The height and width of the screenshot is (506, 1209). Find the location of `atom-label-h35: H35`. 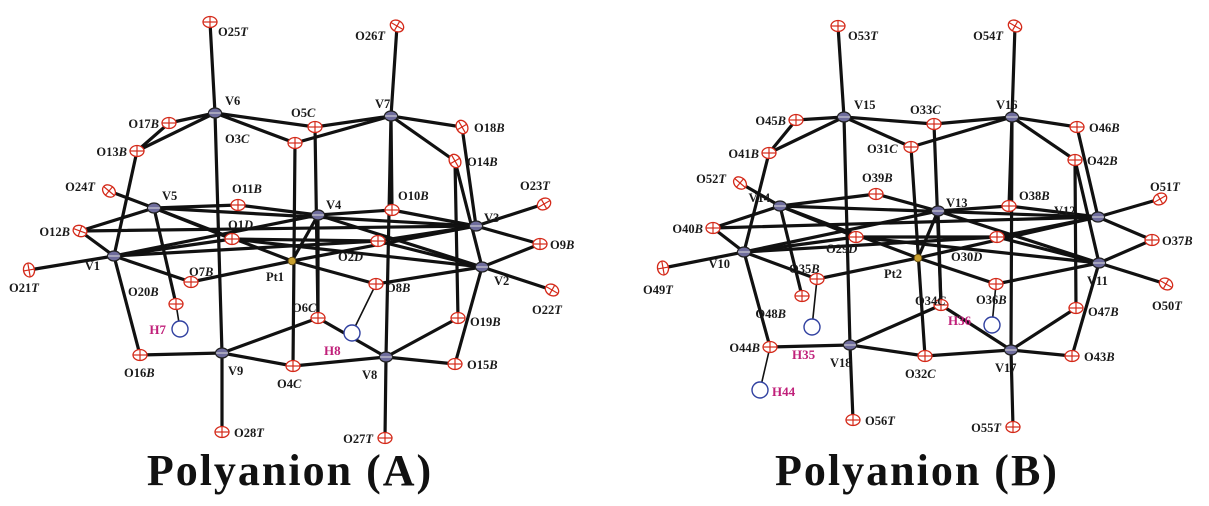

atom-label-h35: H35 is located at coordinates (804, 354).